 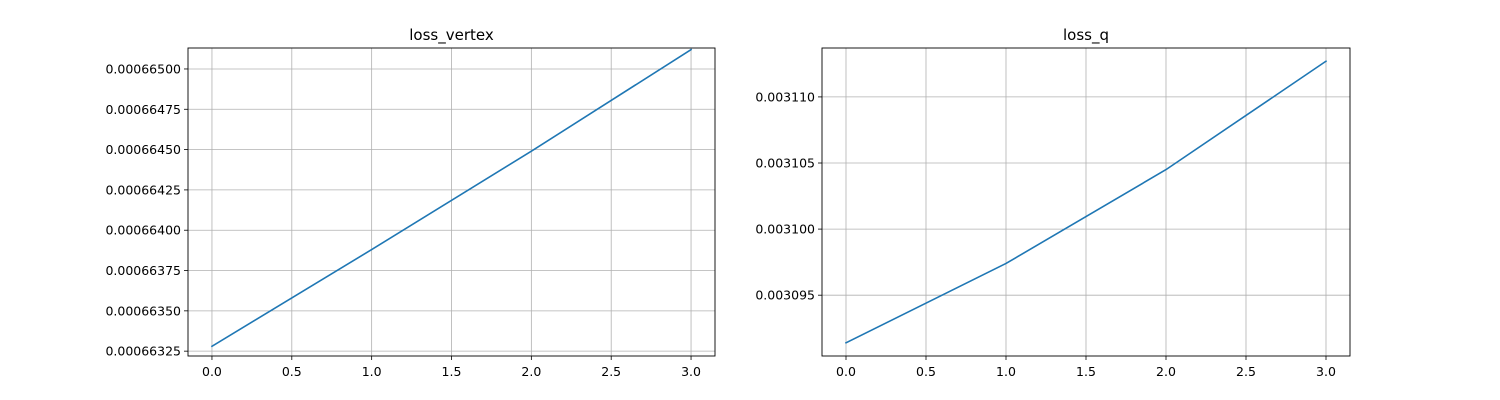 What do you see at coordinates (1086, 35) in the screenshot?
I see `chart-title: loss_q` at bounding box center [1086, 35].